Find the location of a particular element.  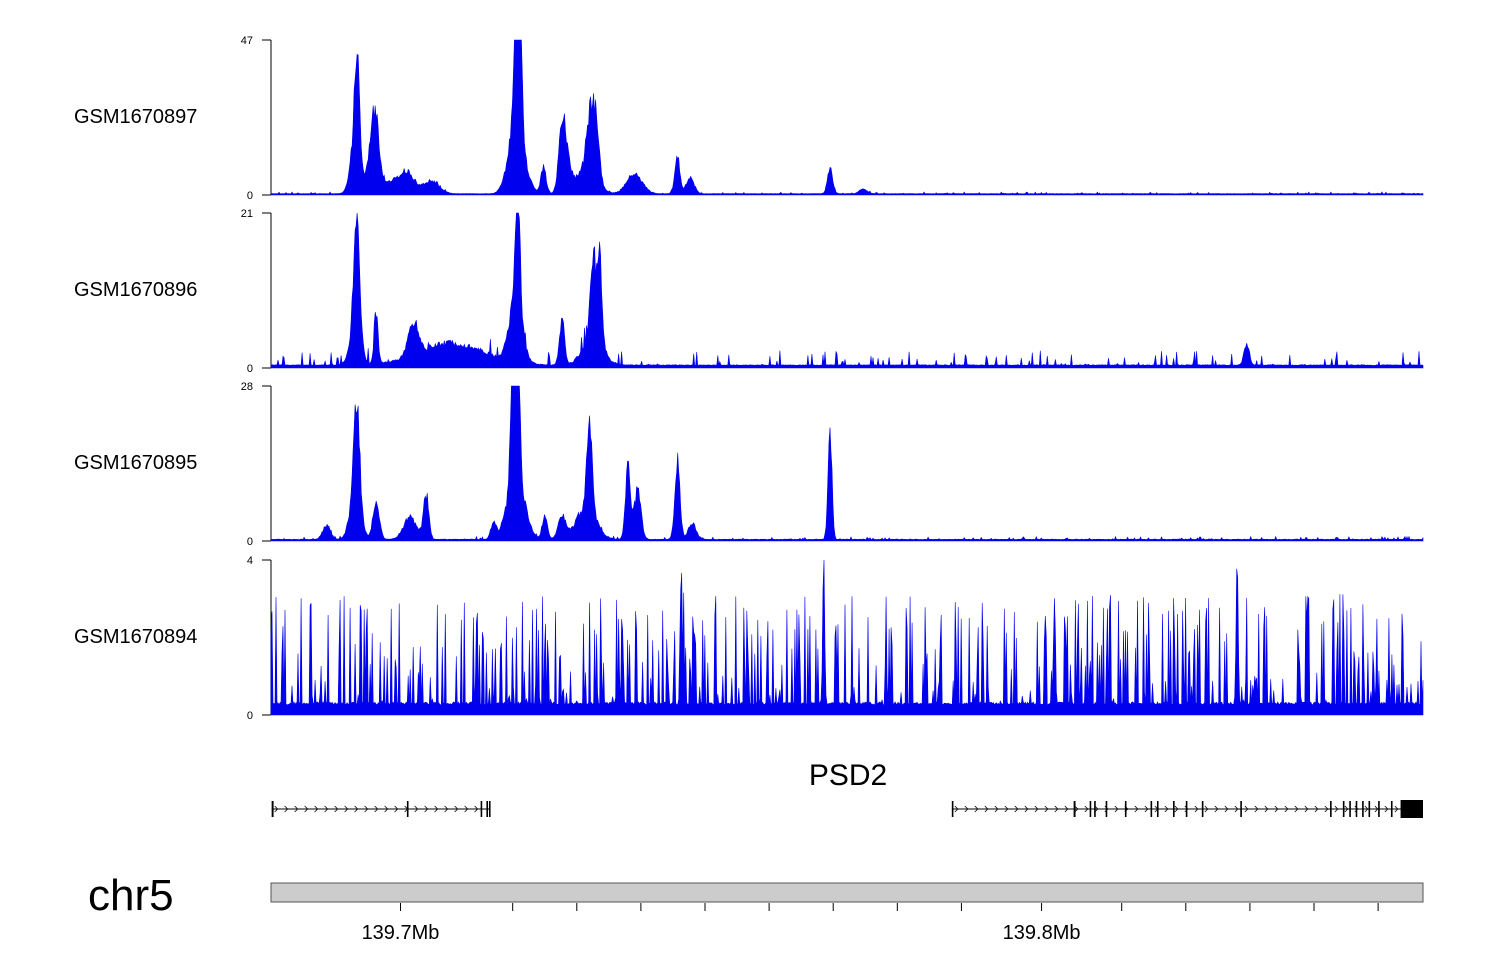

track-name-label: GSM1670896 is located at coordinates (135, 290).